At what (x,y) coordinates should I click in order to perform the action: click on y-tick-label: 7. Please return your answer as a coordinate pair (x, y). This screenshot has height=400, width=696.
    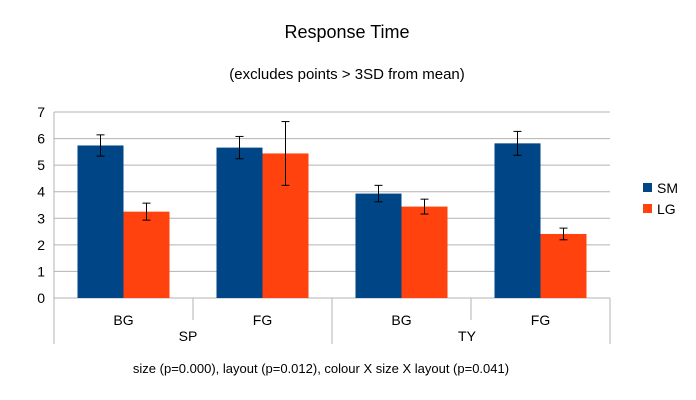
    Looking at the image, I should click on (41, 112).